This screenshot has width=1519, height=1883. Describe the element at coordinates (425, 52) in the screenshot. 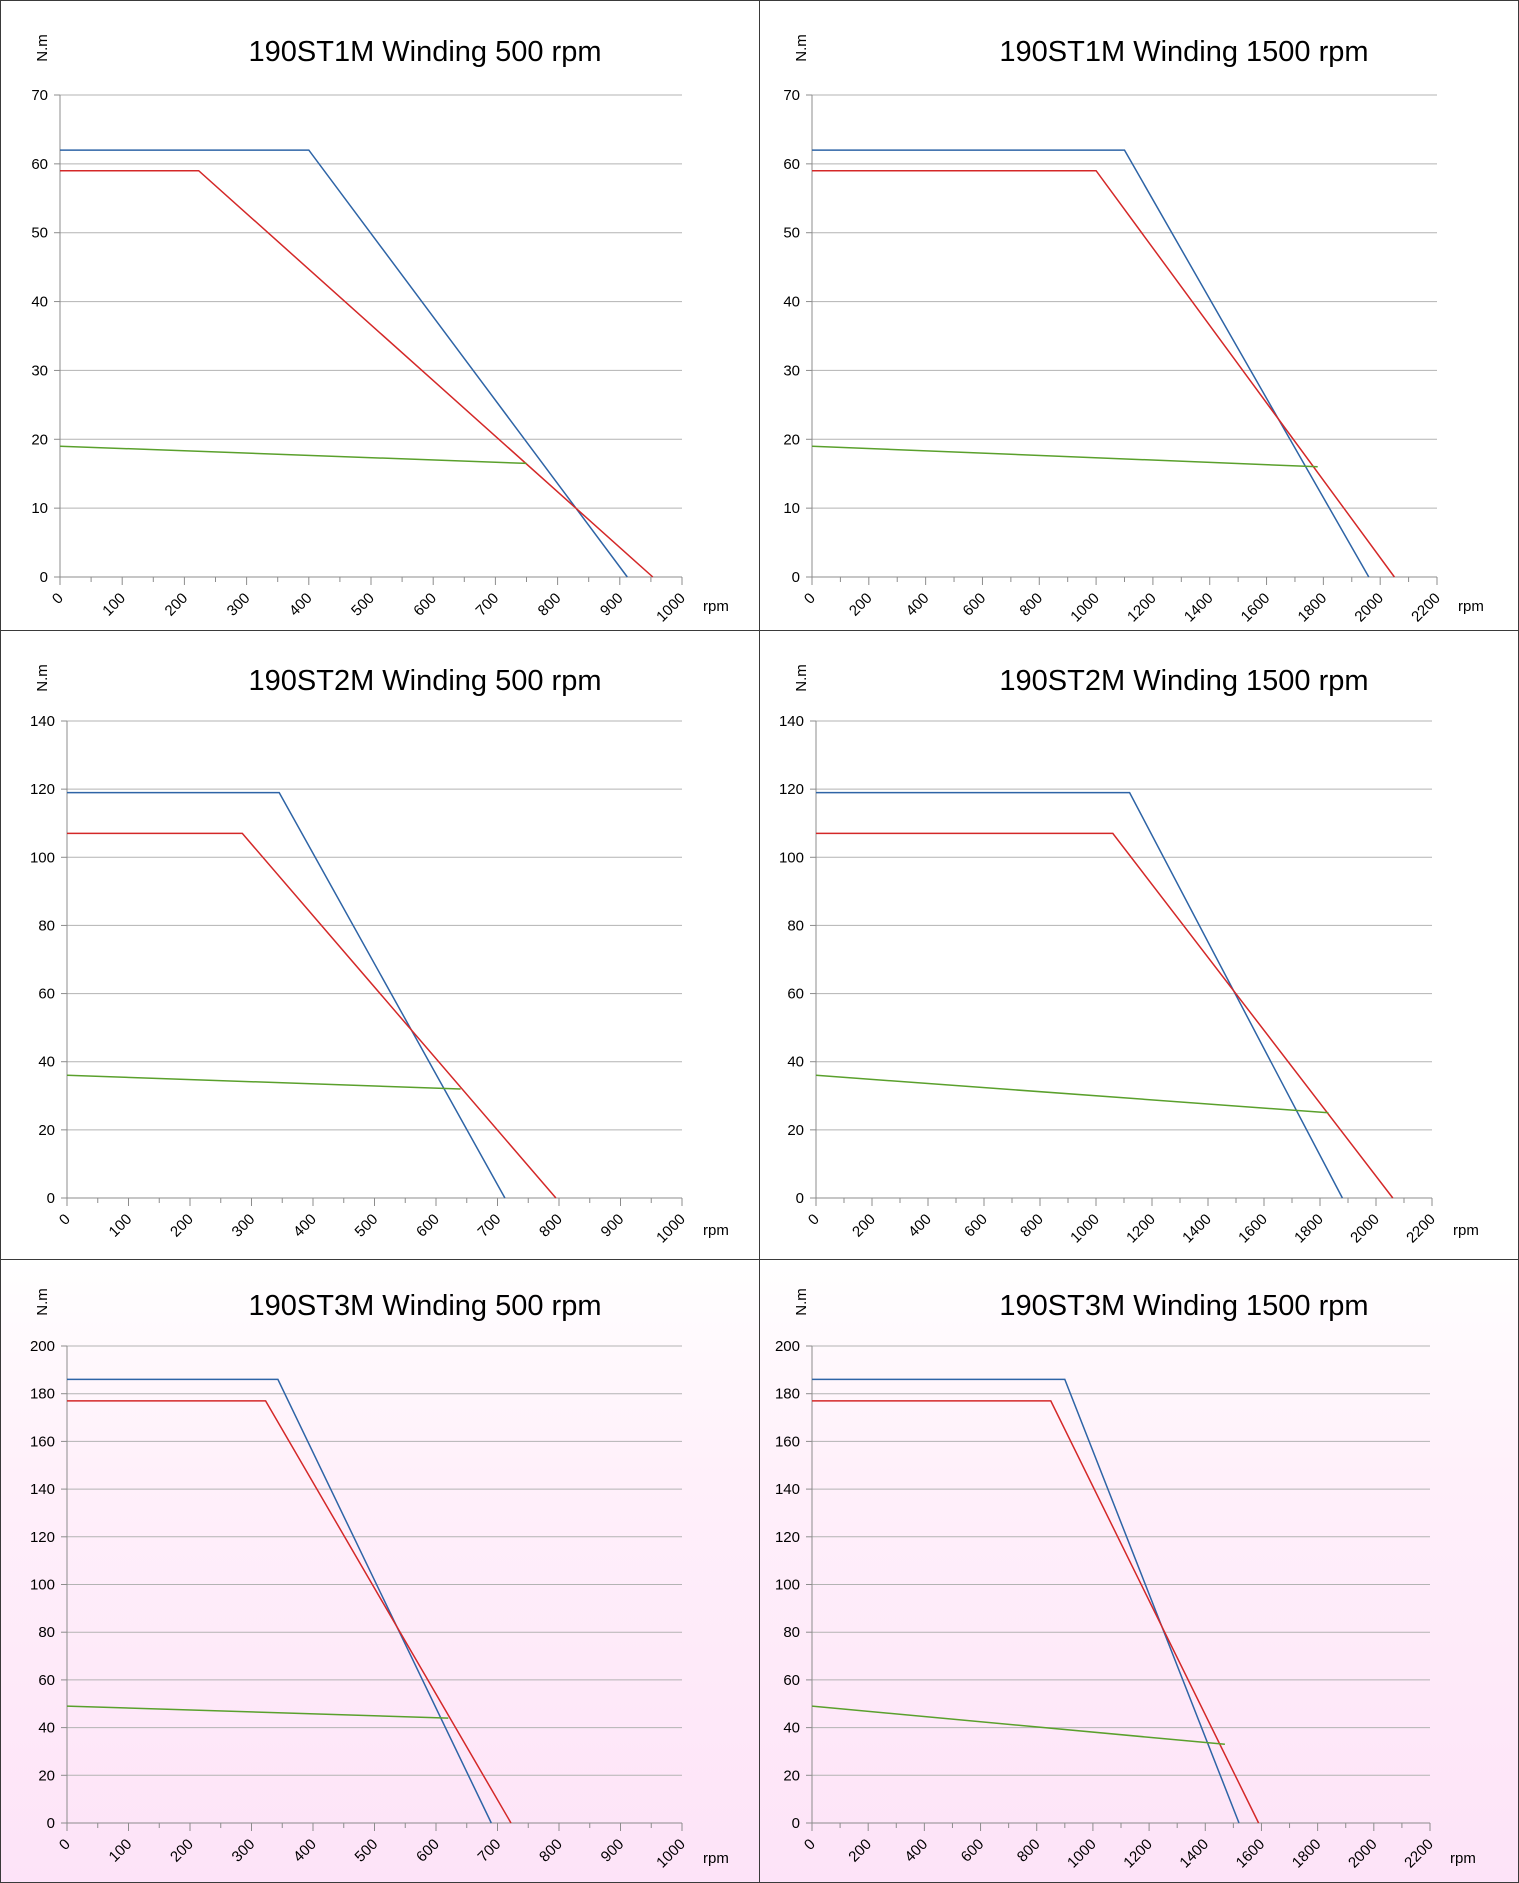

I see `chart-title: 190ST1M Winding 500 rpm` at that location.